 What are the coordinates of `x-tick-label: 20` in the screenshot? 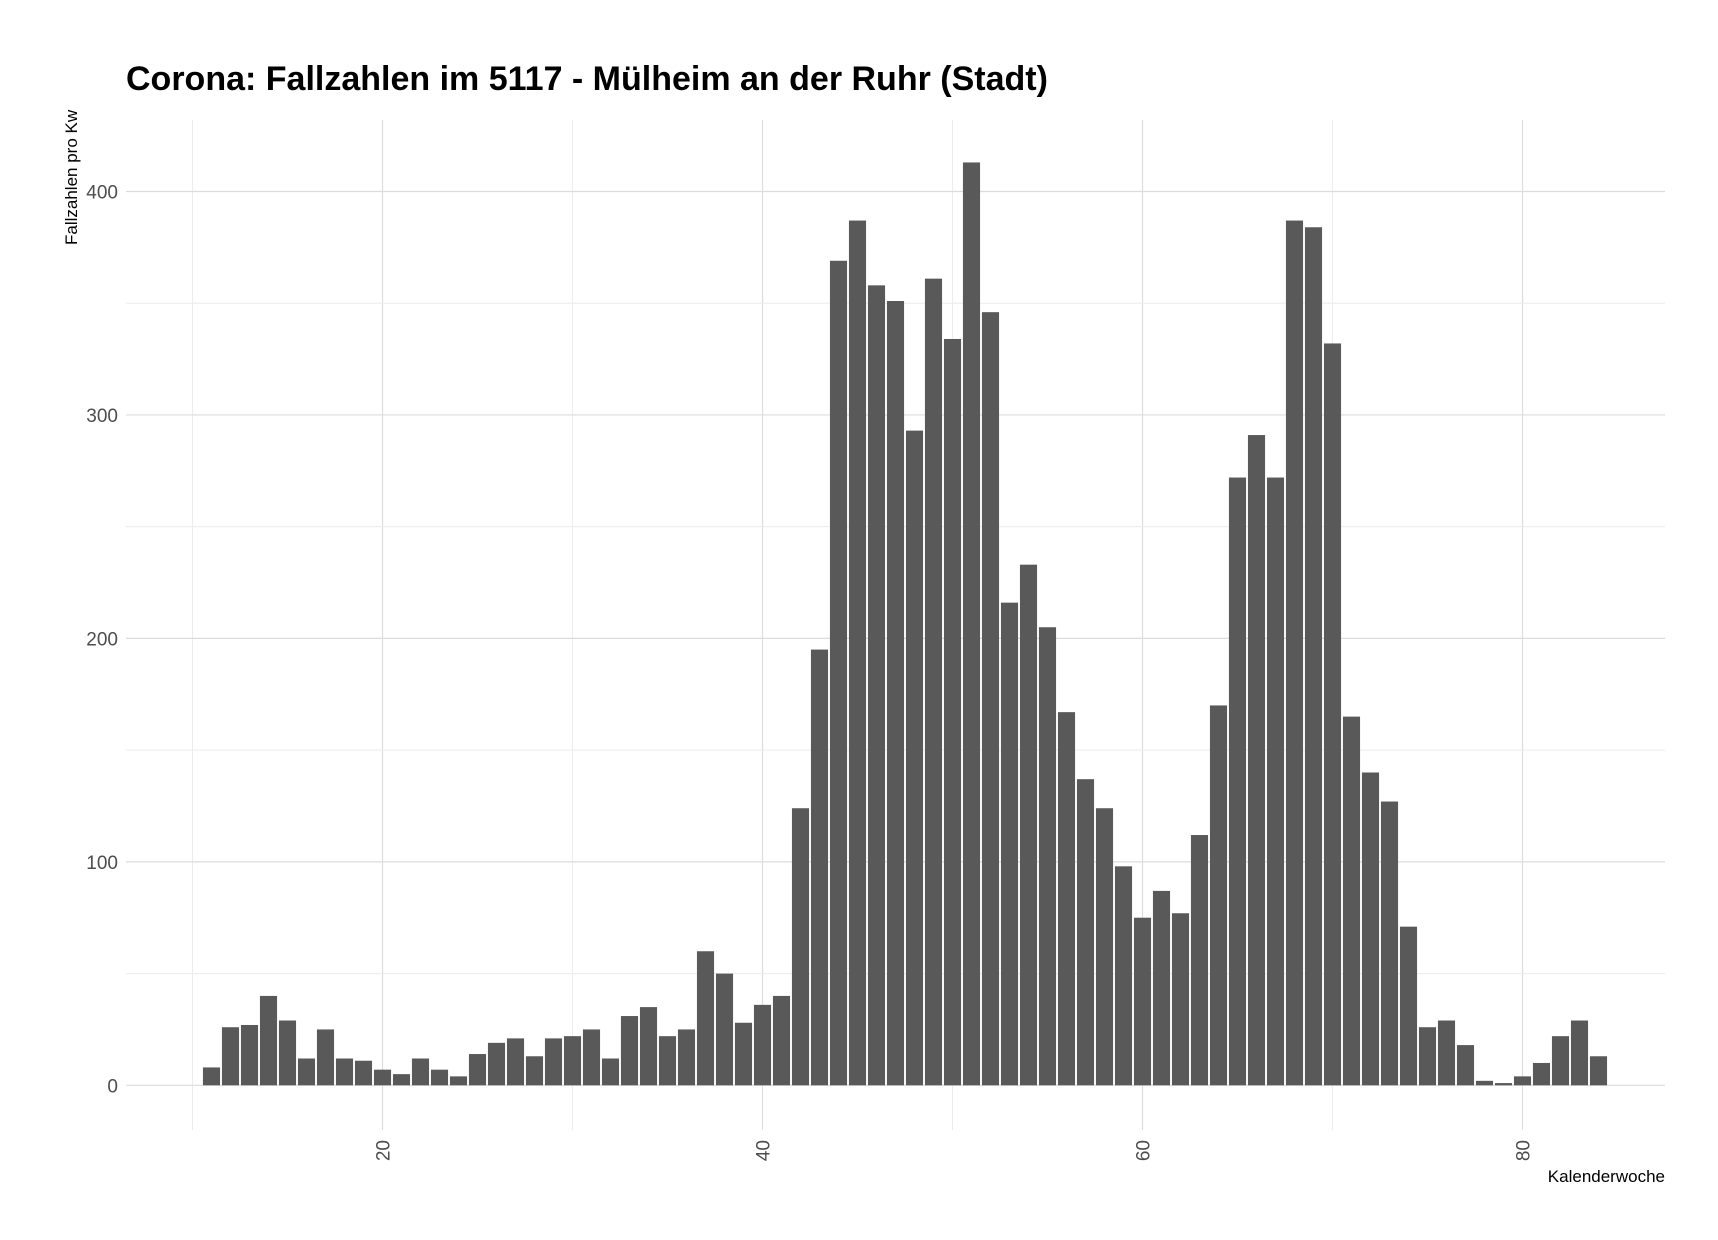 It's located at (384, 1150).